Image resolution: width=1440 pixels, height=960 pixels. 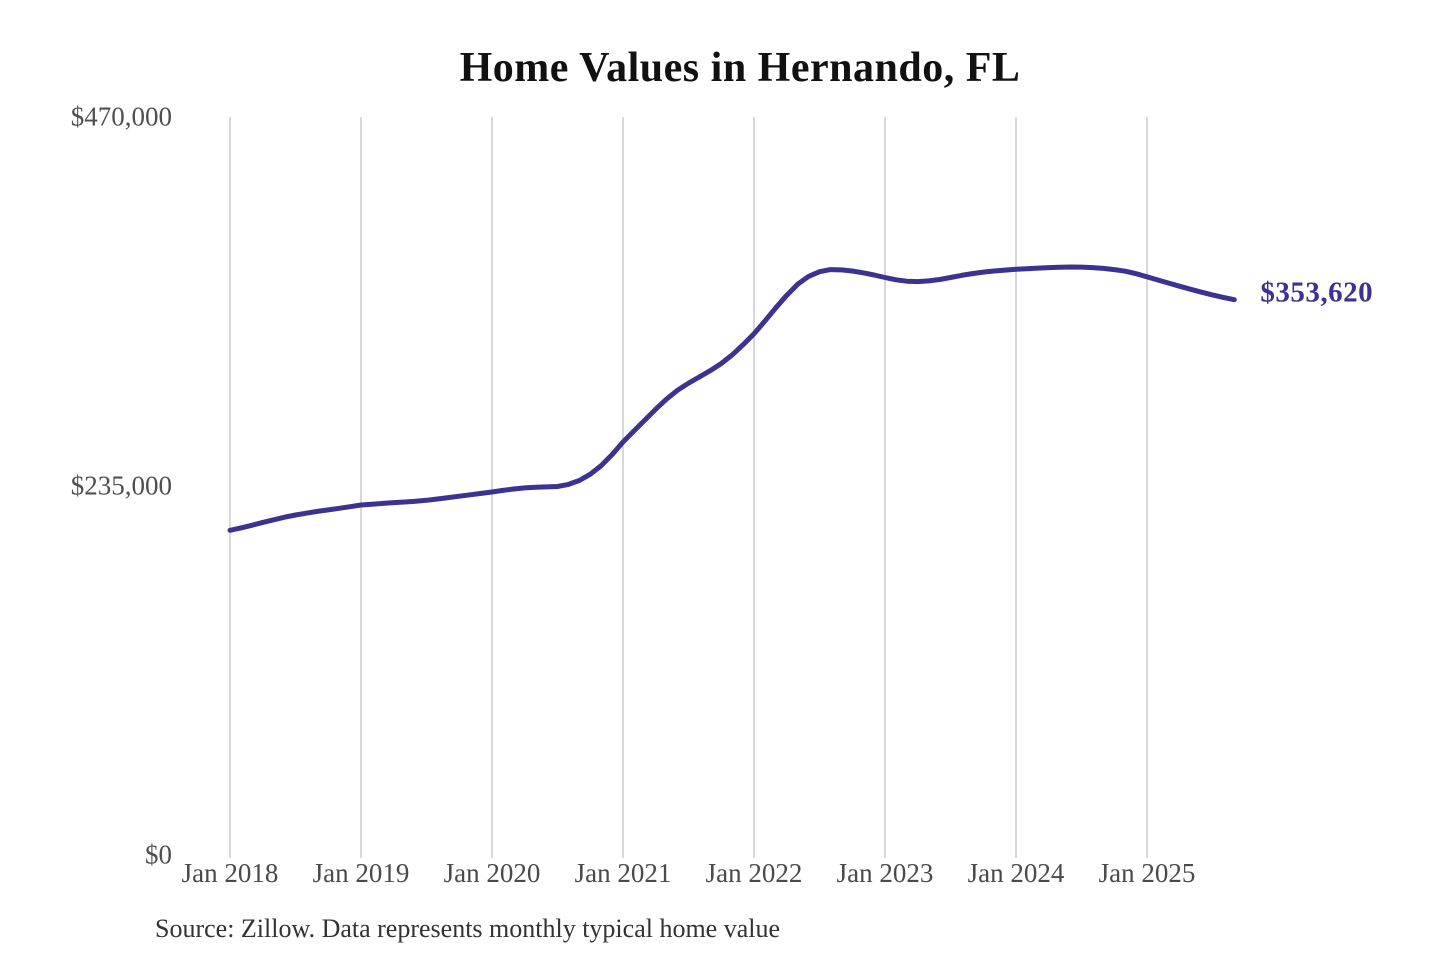 What do you see at coordinates (754, 873) in the screenshot?
I see `x-axis-tick-label: Jan 2022` at bounding box center [754, 873].